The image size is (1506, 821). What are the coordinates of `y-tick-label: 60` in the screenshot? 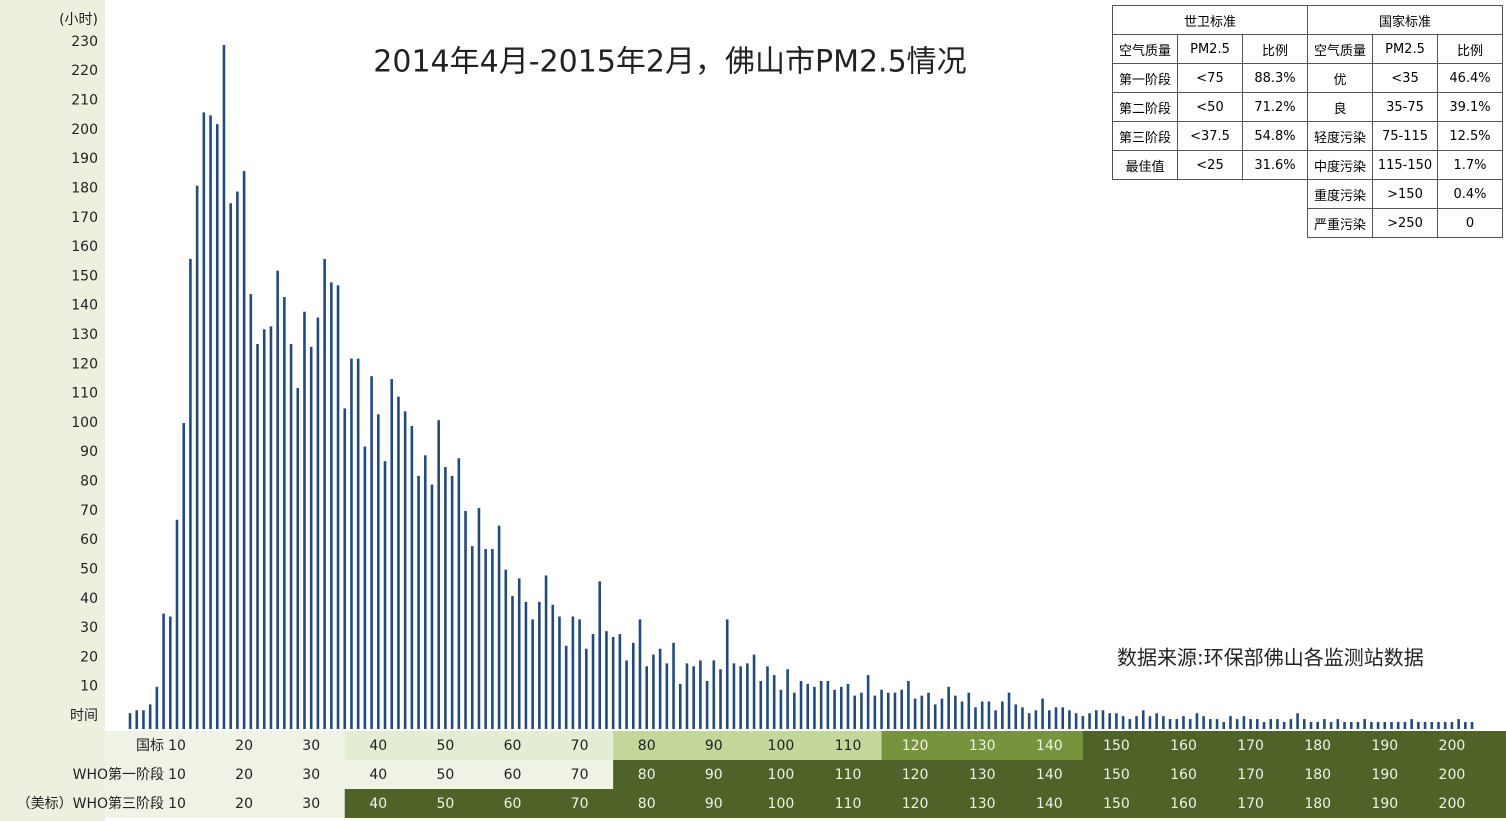 It's located at (89, 540).